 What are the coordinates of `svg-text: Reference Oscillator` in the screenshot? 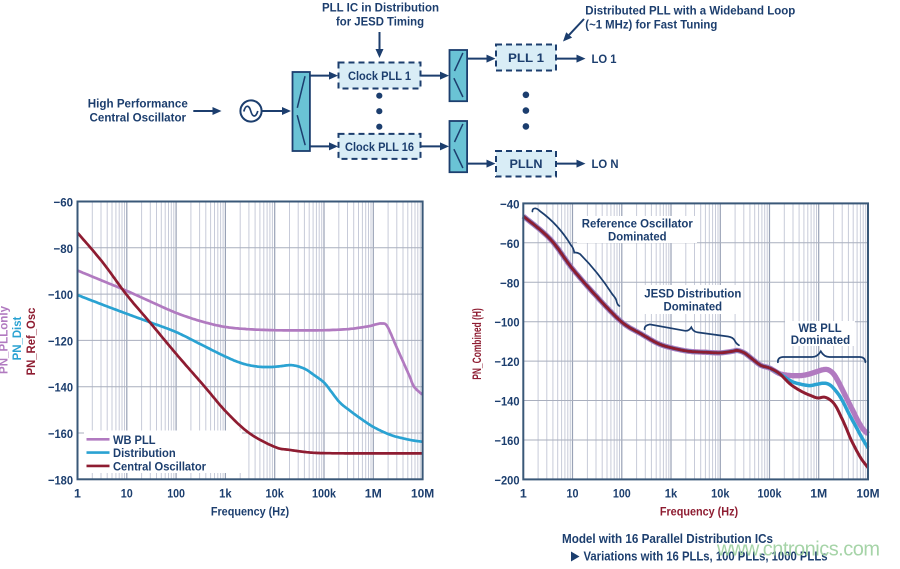 It's located at (637, 224).